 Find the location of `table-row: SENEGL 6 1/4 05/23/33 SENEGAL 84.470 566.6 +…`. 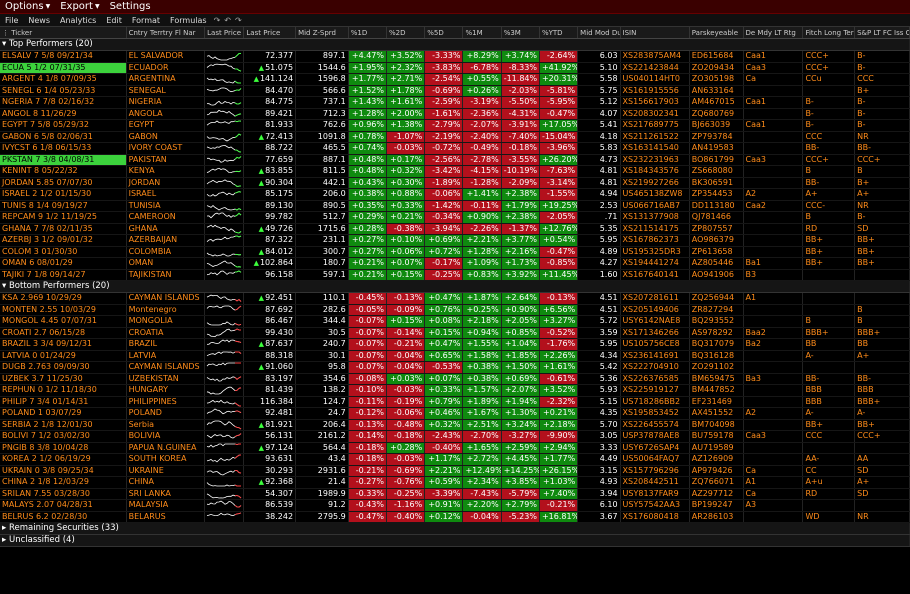

table-row: SENEGL 6 1/4 05/23/33 SENEGAL 84.470 566.6 +… is located at coordinates (455, 91).